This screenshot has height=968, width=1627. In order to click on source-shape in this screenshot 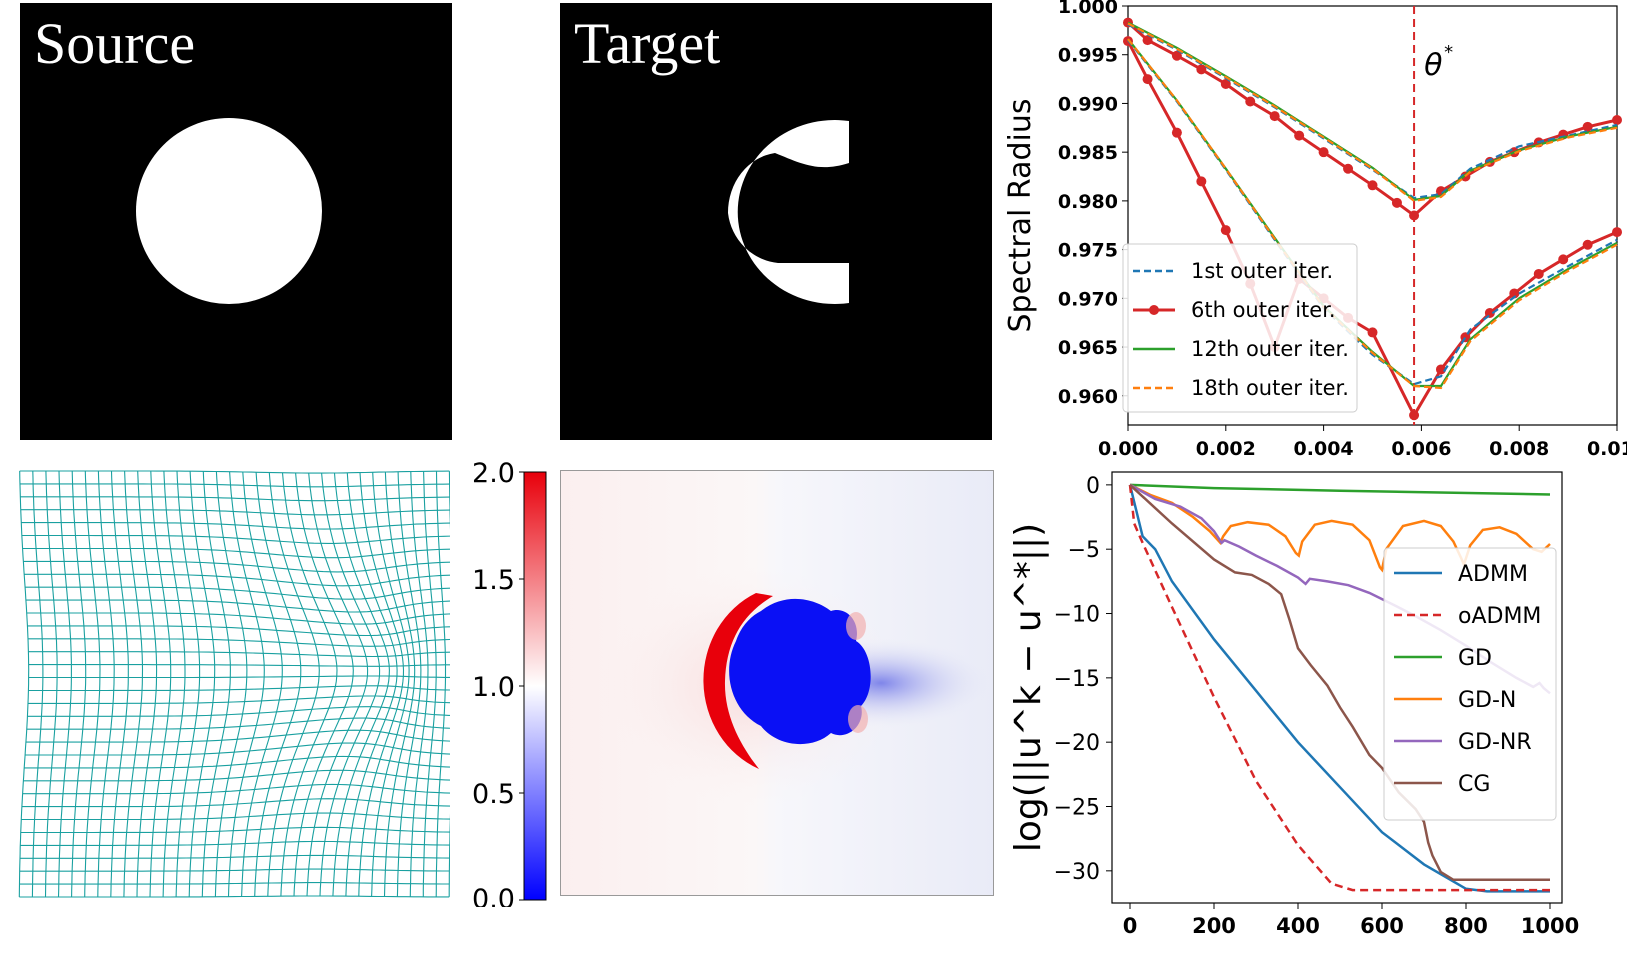, I will do `click(229, 211)`.